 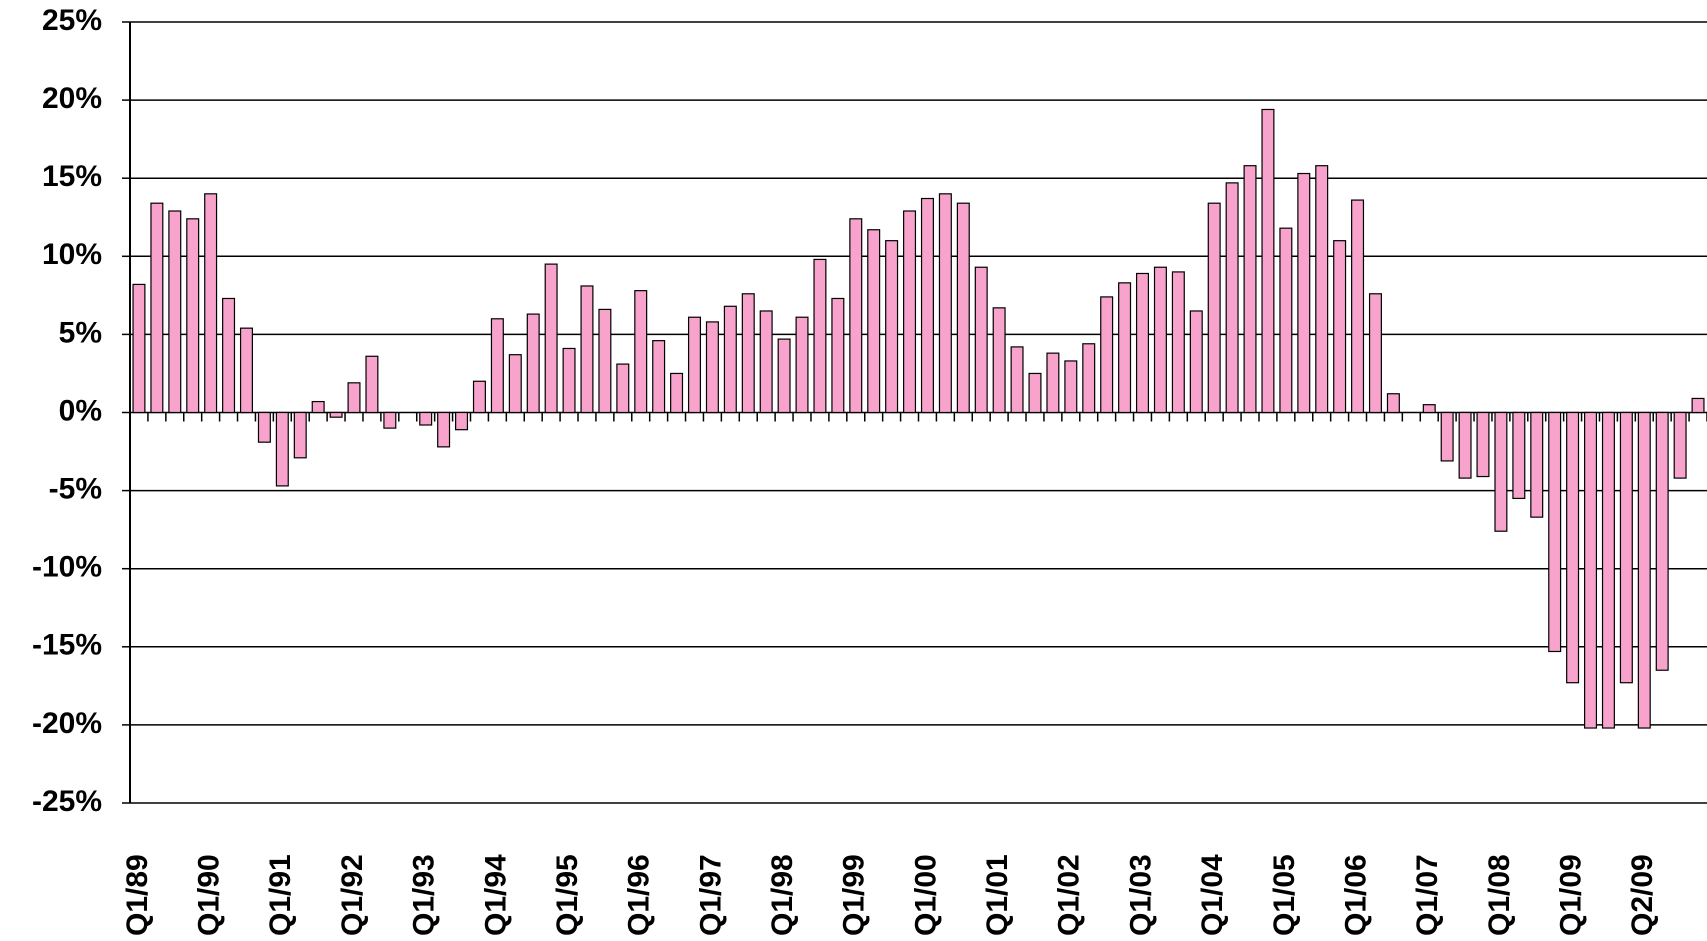 What do you see at coordinates (67, 723) in the screenshot?
I see `y-tick-label: -20%` at bounding box center [67, 723].